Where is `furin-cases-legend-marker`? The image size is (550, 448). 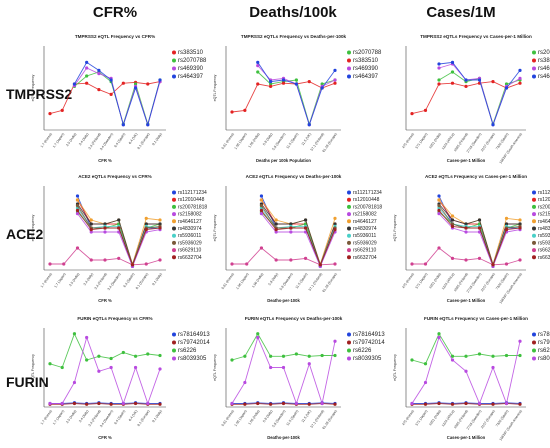
furin-cases-legend-marker is located at coordinates (534, 350).